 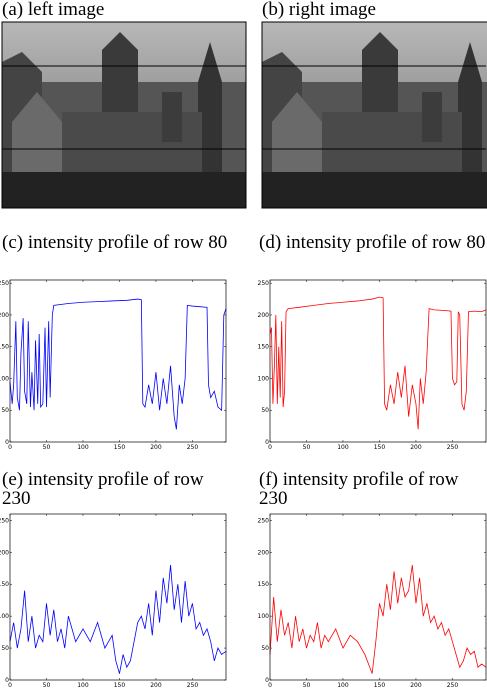 What do you see at coordinates (319, 10) in the screenshot?
I see `image-caption: (b) right image` at bounding box center [319, 10].